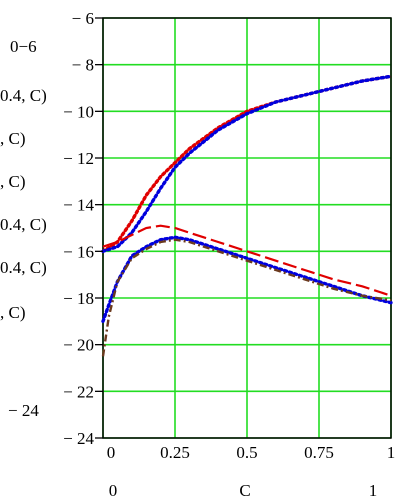 The height and width of the screenshot is (500, 400). What do you see at coordinates (373, 490) in the screenshot?
I see `x-axis-right-label: 1` at bounding box center [373, 490].